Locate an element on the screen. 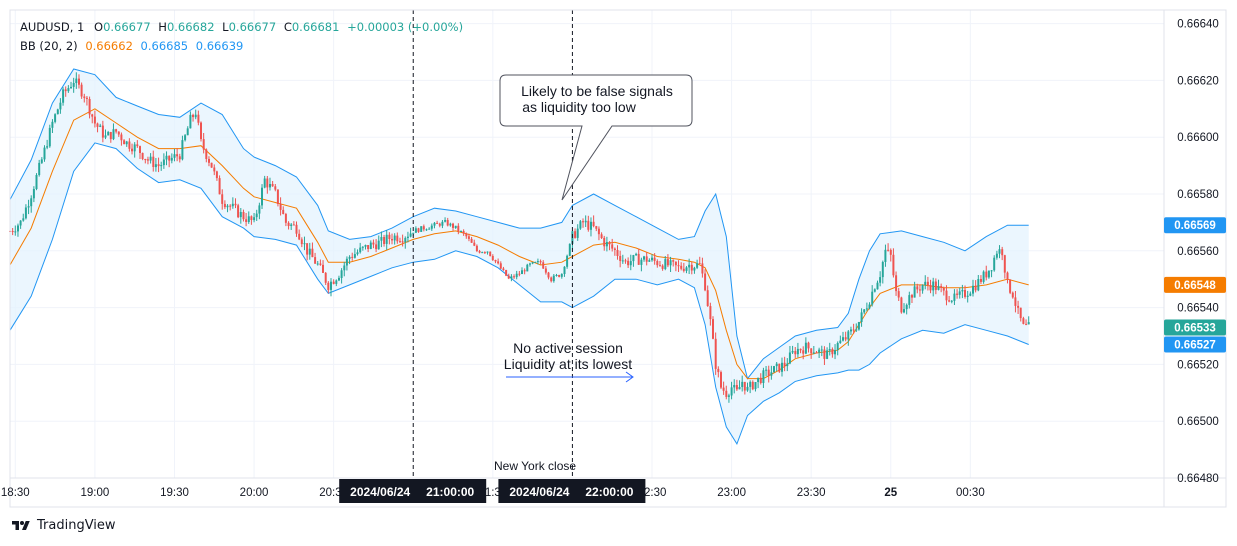  tradingview-logo-icon is located at coordinates (21, 525).